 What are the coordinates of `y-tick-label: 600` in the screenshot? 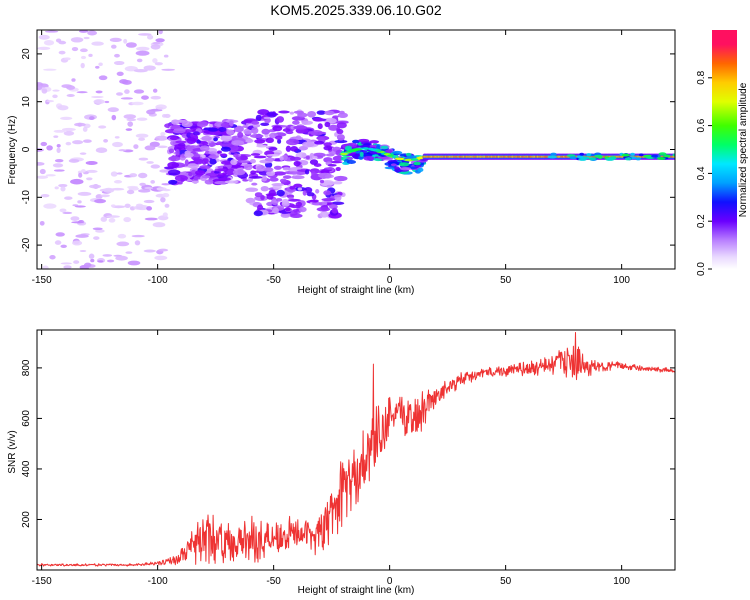 It's located at (26, 418).